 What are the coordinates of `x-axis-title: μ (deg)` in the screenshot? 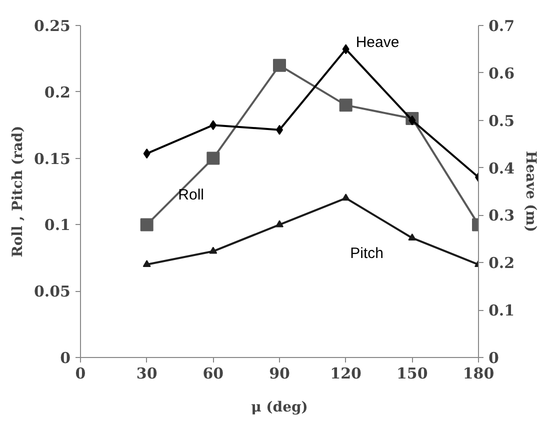 It's located at (279, 408).